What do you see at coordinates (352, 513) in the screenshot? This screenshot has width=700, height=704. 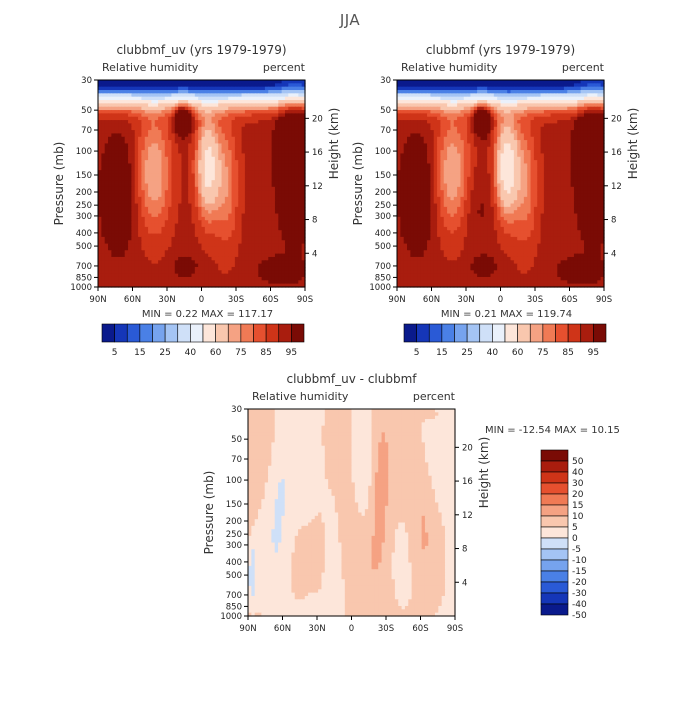 I see `heatmap-field` at bounding box center [352, 513].